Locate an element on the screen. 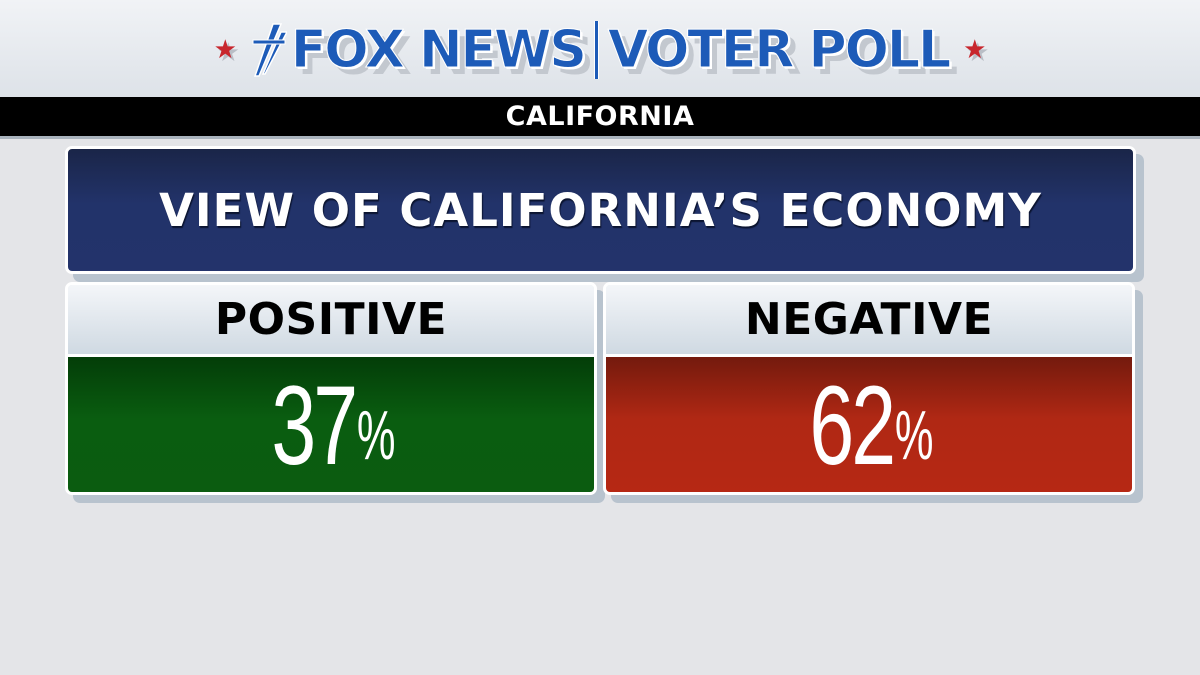 This screenshot has height=675, width=1200. state-label: CALIFORNIA is located at coordinates (600, 116).